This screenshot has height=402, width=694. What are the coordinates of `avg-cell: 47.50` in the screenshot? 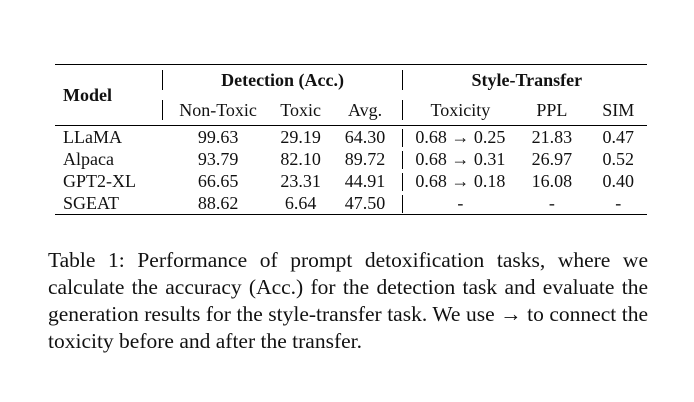 It's located at (365, 203).